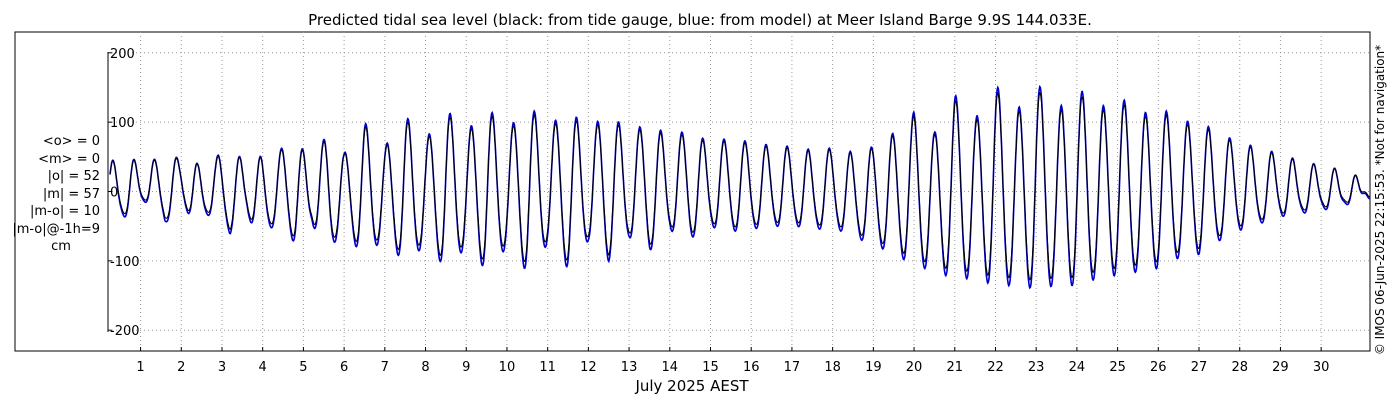 Image resolution: width=1400 pixels, height=400 pixels. I want to click on x-tick-label: 29, so click(1280, 367).